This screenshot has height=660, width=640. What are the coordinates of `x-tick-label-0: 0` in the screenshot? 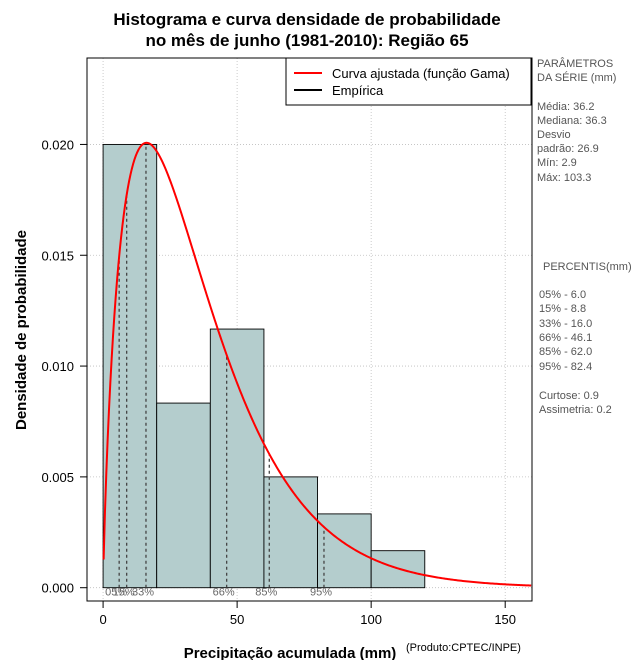 It's located at (102, 619).